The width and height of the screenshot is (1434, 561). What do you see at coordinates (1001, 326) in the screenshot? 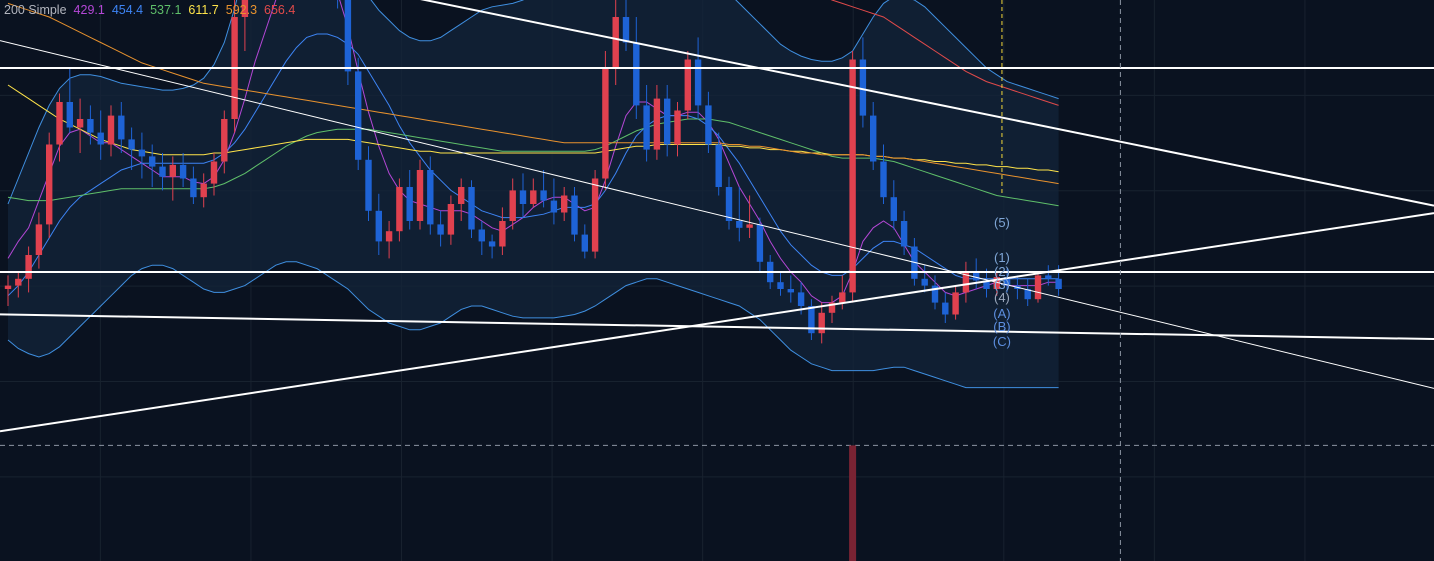
I see `wave-label-6: (B)` at bounding box center [1001, 326].